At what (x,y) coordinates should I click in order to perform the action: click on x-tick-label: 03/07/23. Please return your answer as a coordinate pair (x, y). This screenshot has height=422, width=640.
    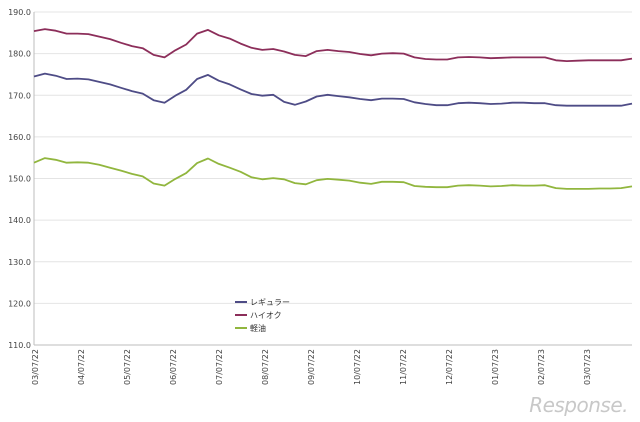
    Looking at the image, I should click on (587, 367).